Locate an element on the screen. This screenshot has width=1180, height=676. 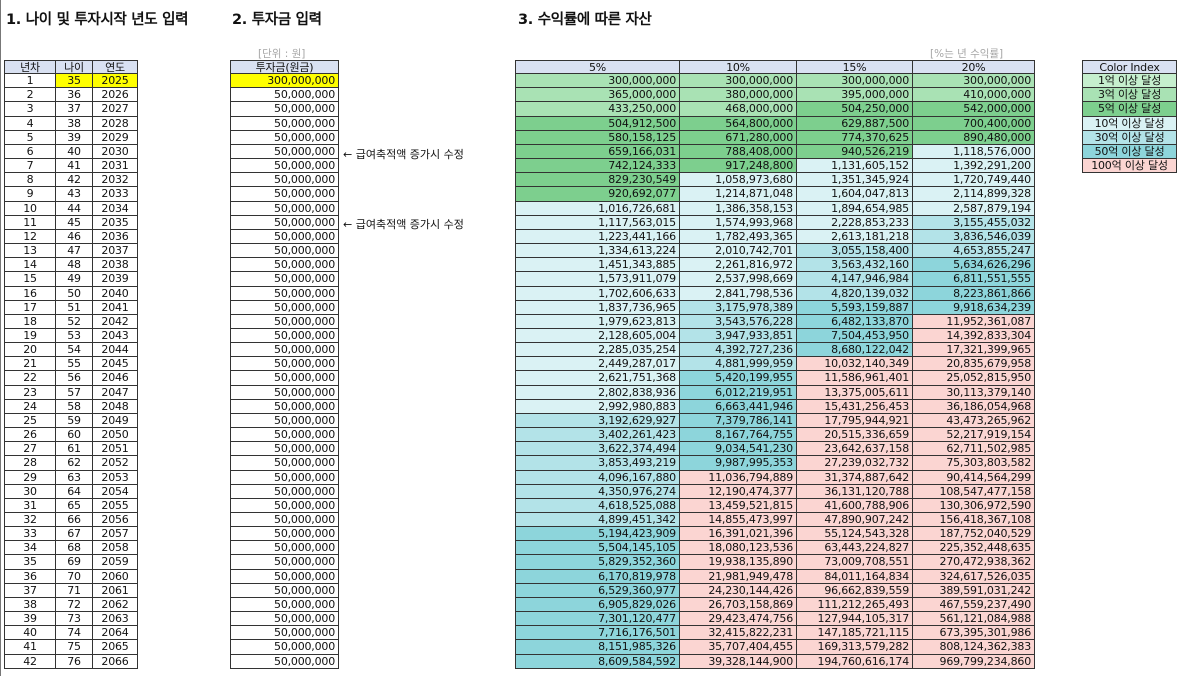
age-cell: 58 is located at coordinates (74, 406).